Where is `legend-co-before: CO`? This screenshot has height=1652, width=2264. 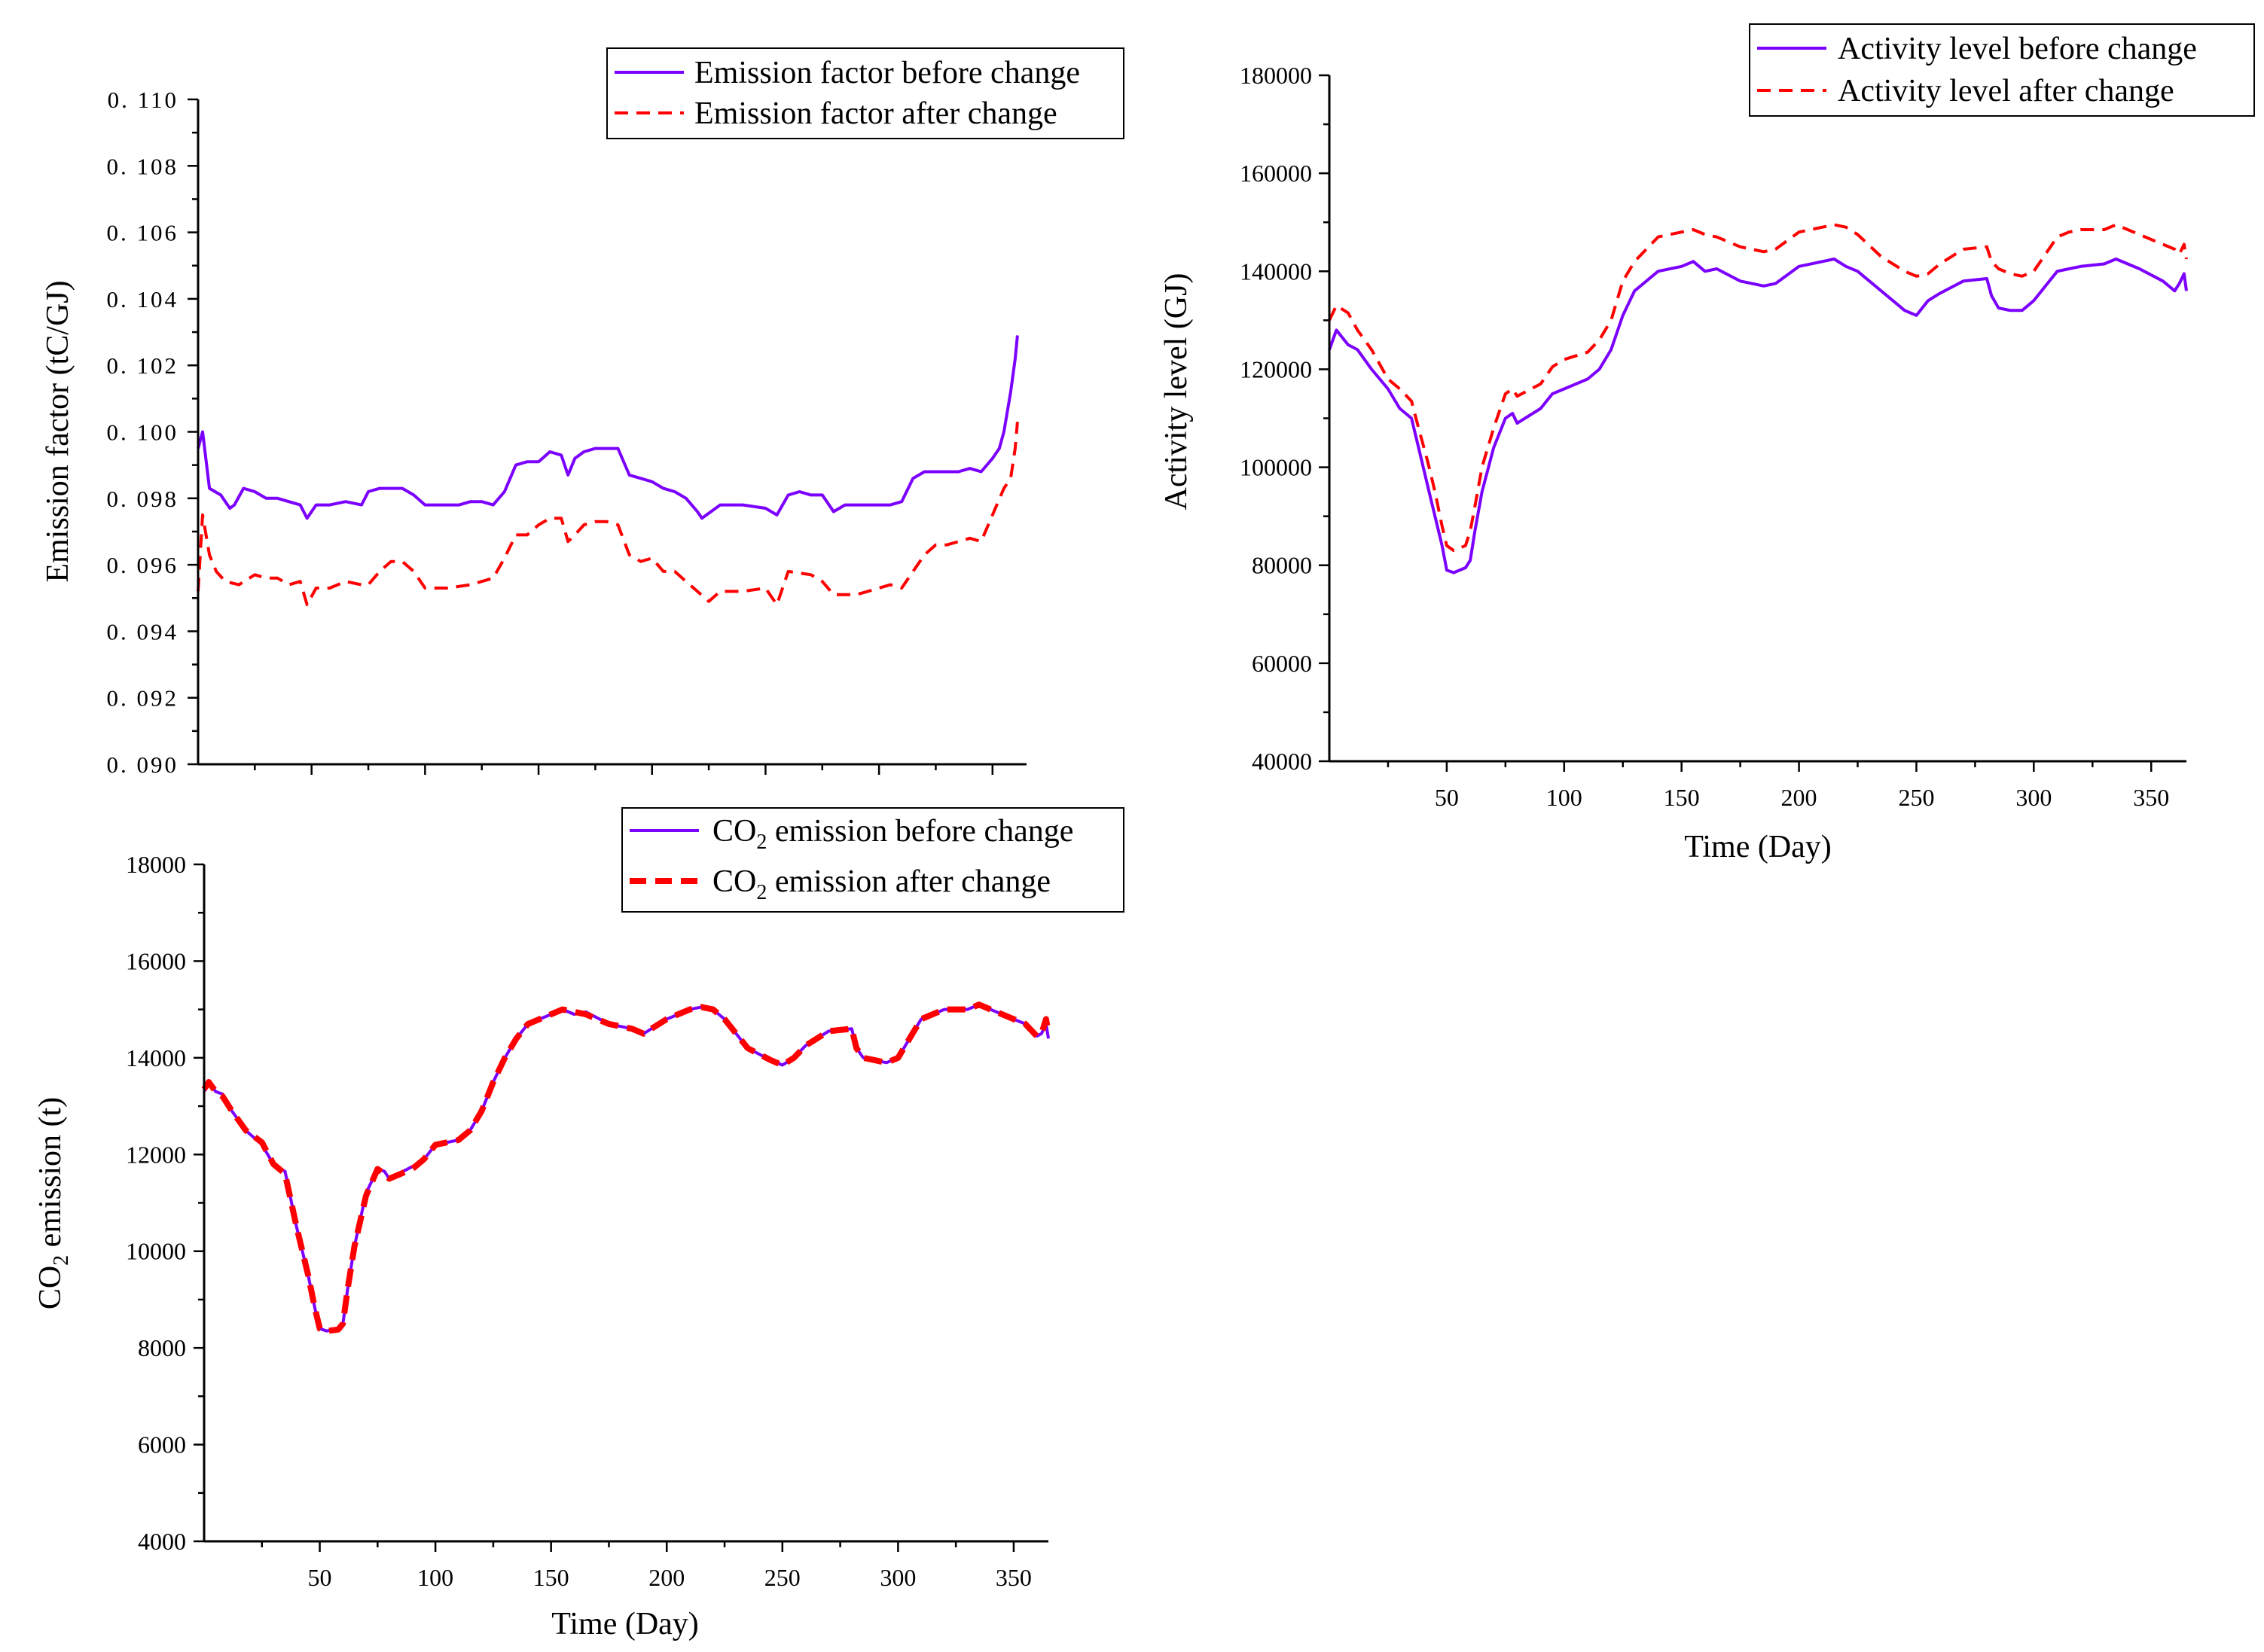
legend-co-before: CO is located at coordinates (734, 831).